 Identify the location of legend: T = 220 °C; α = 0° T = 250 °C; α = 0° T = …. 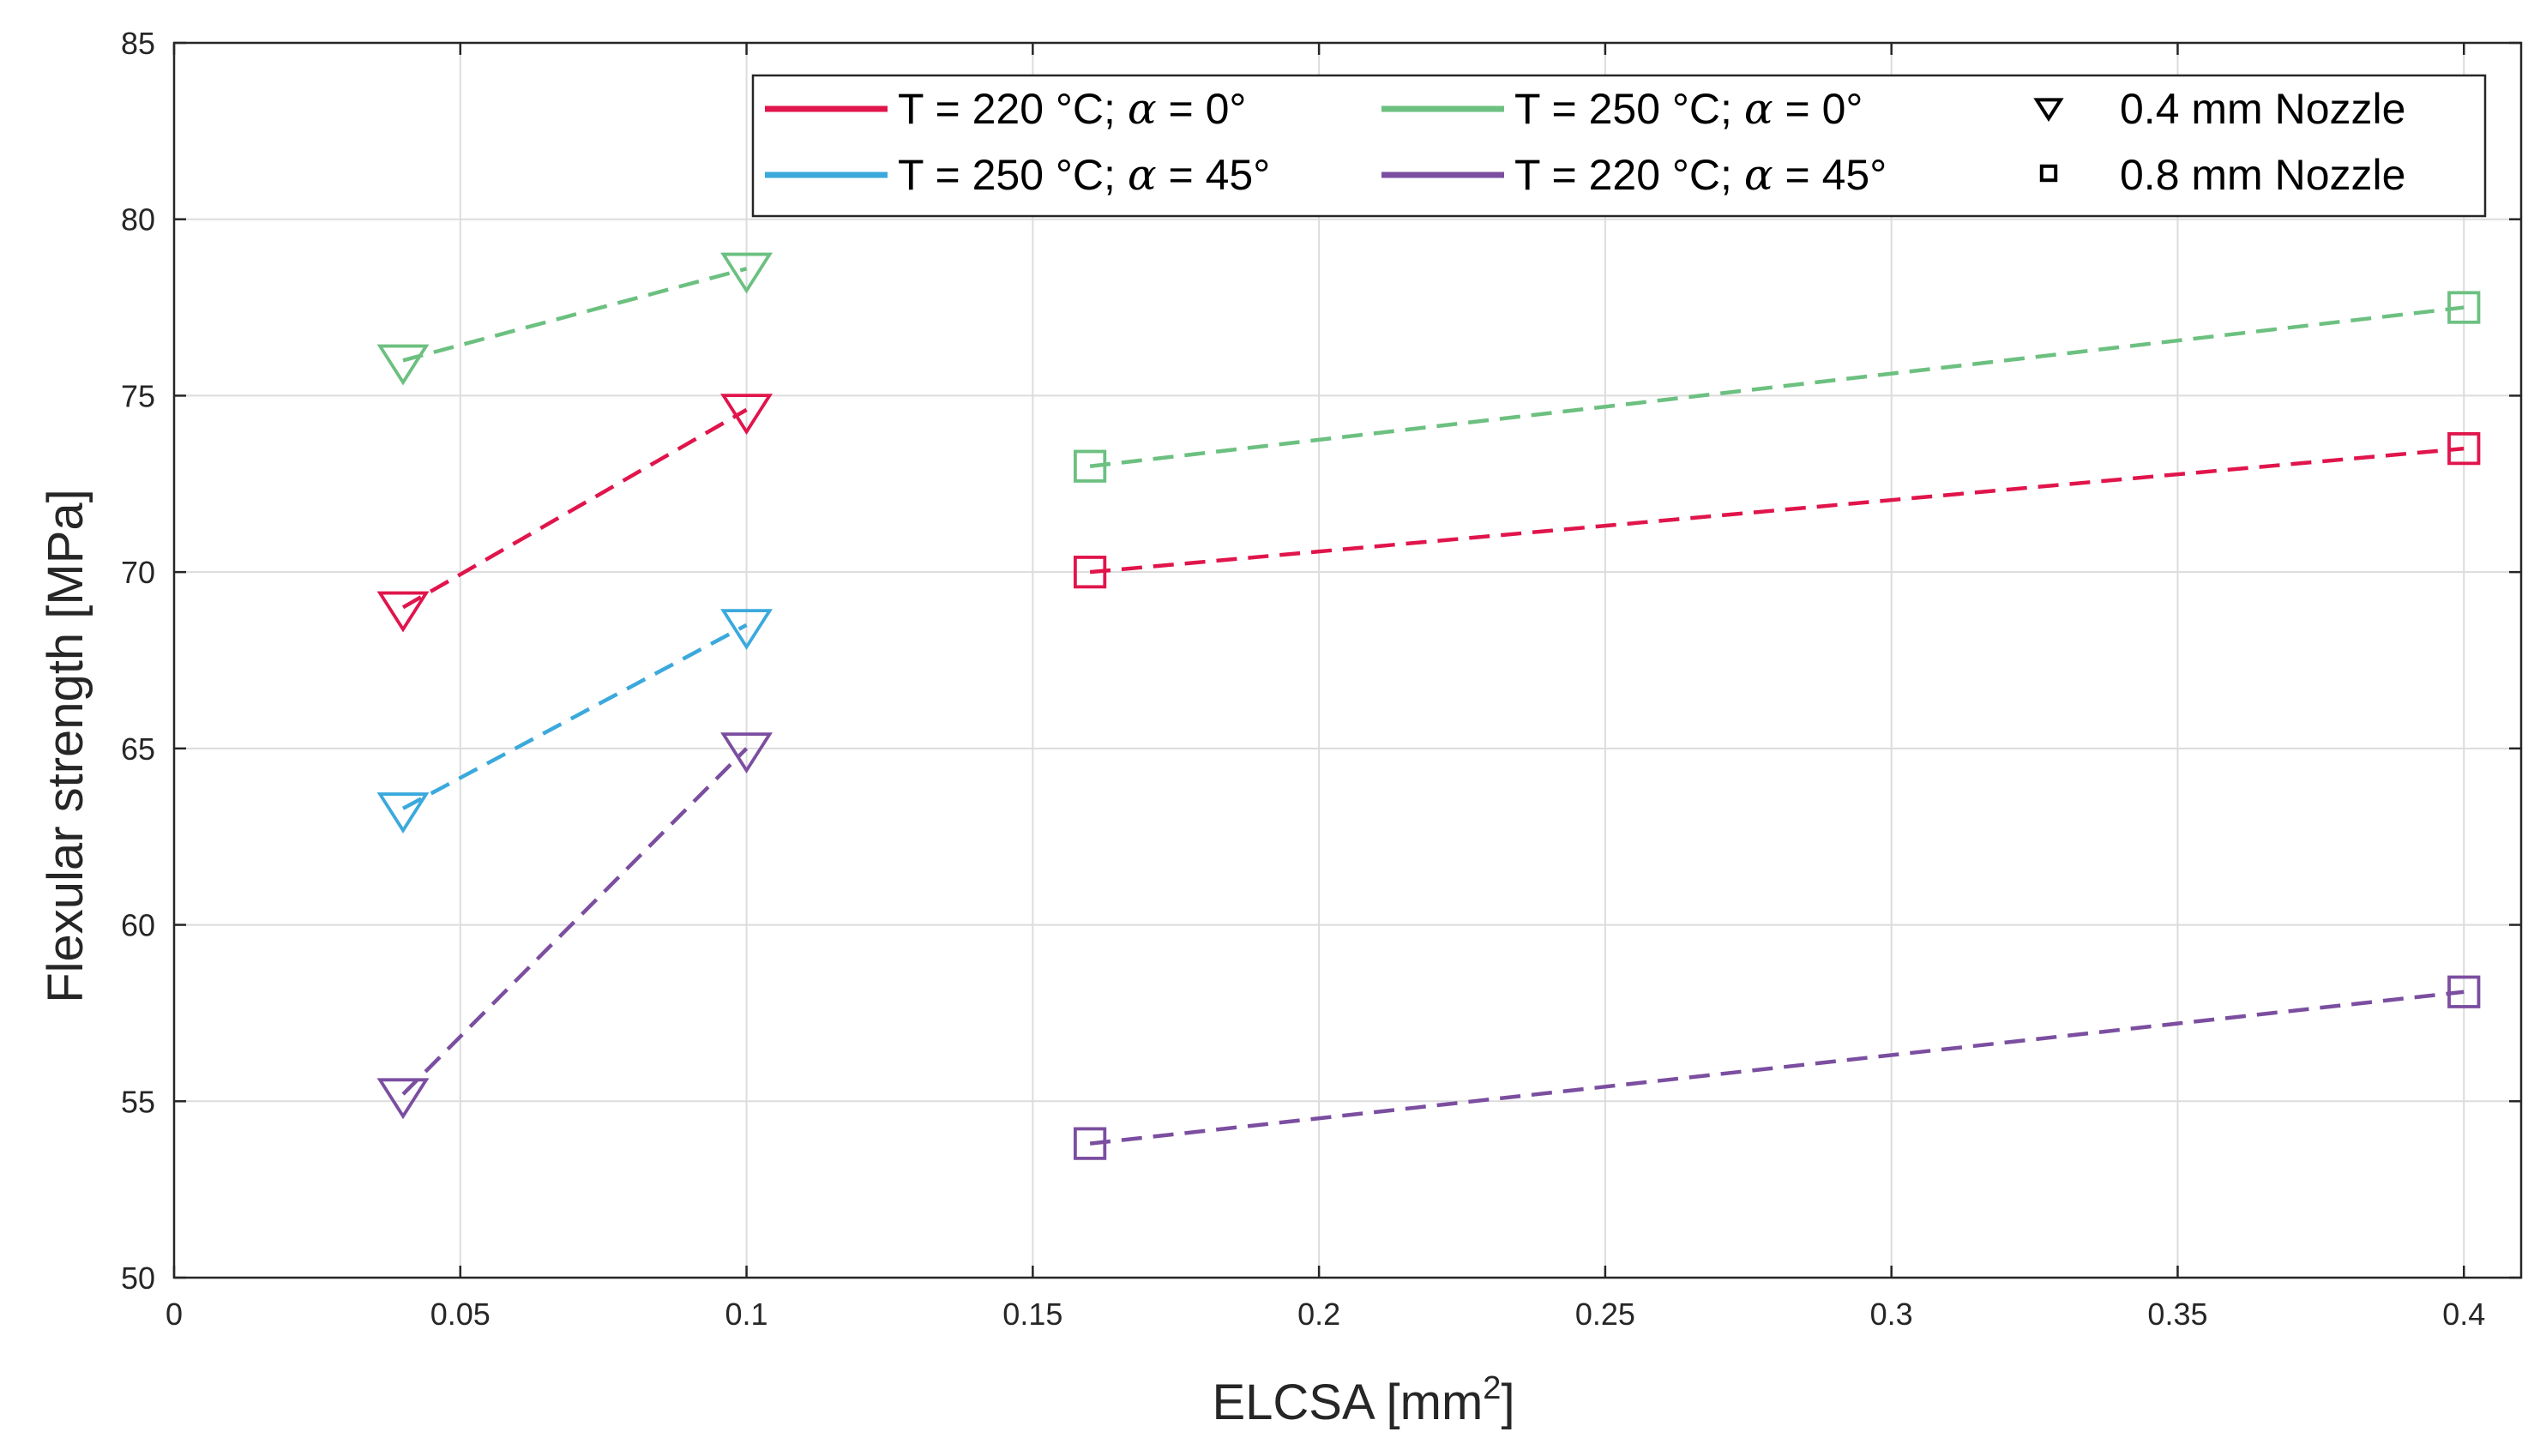
(1619, 146).